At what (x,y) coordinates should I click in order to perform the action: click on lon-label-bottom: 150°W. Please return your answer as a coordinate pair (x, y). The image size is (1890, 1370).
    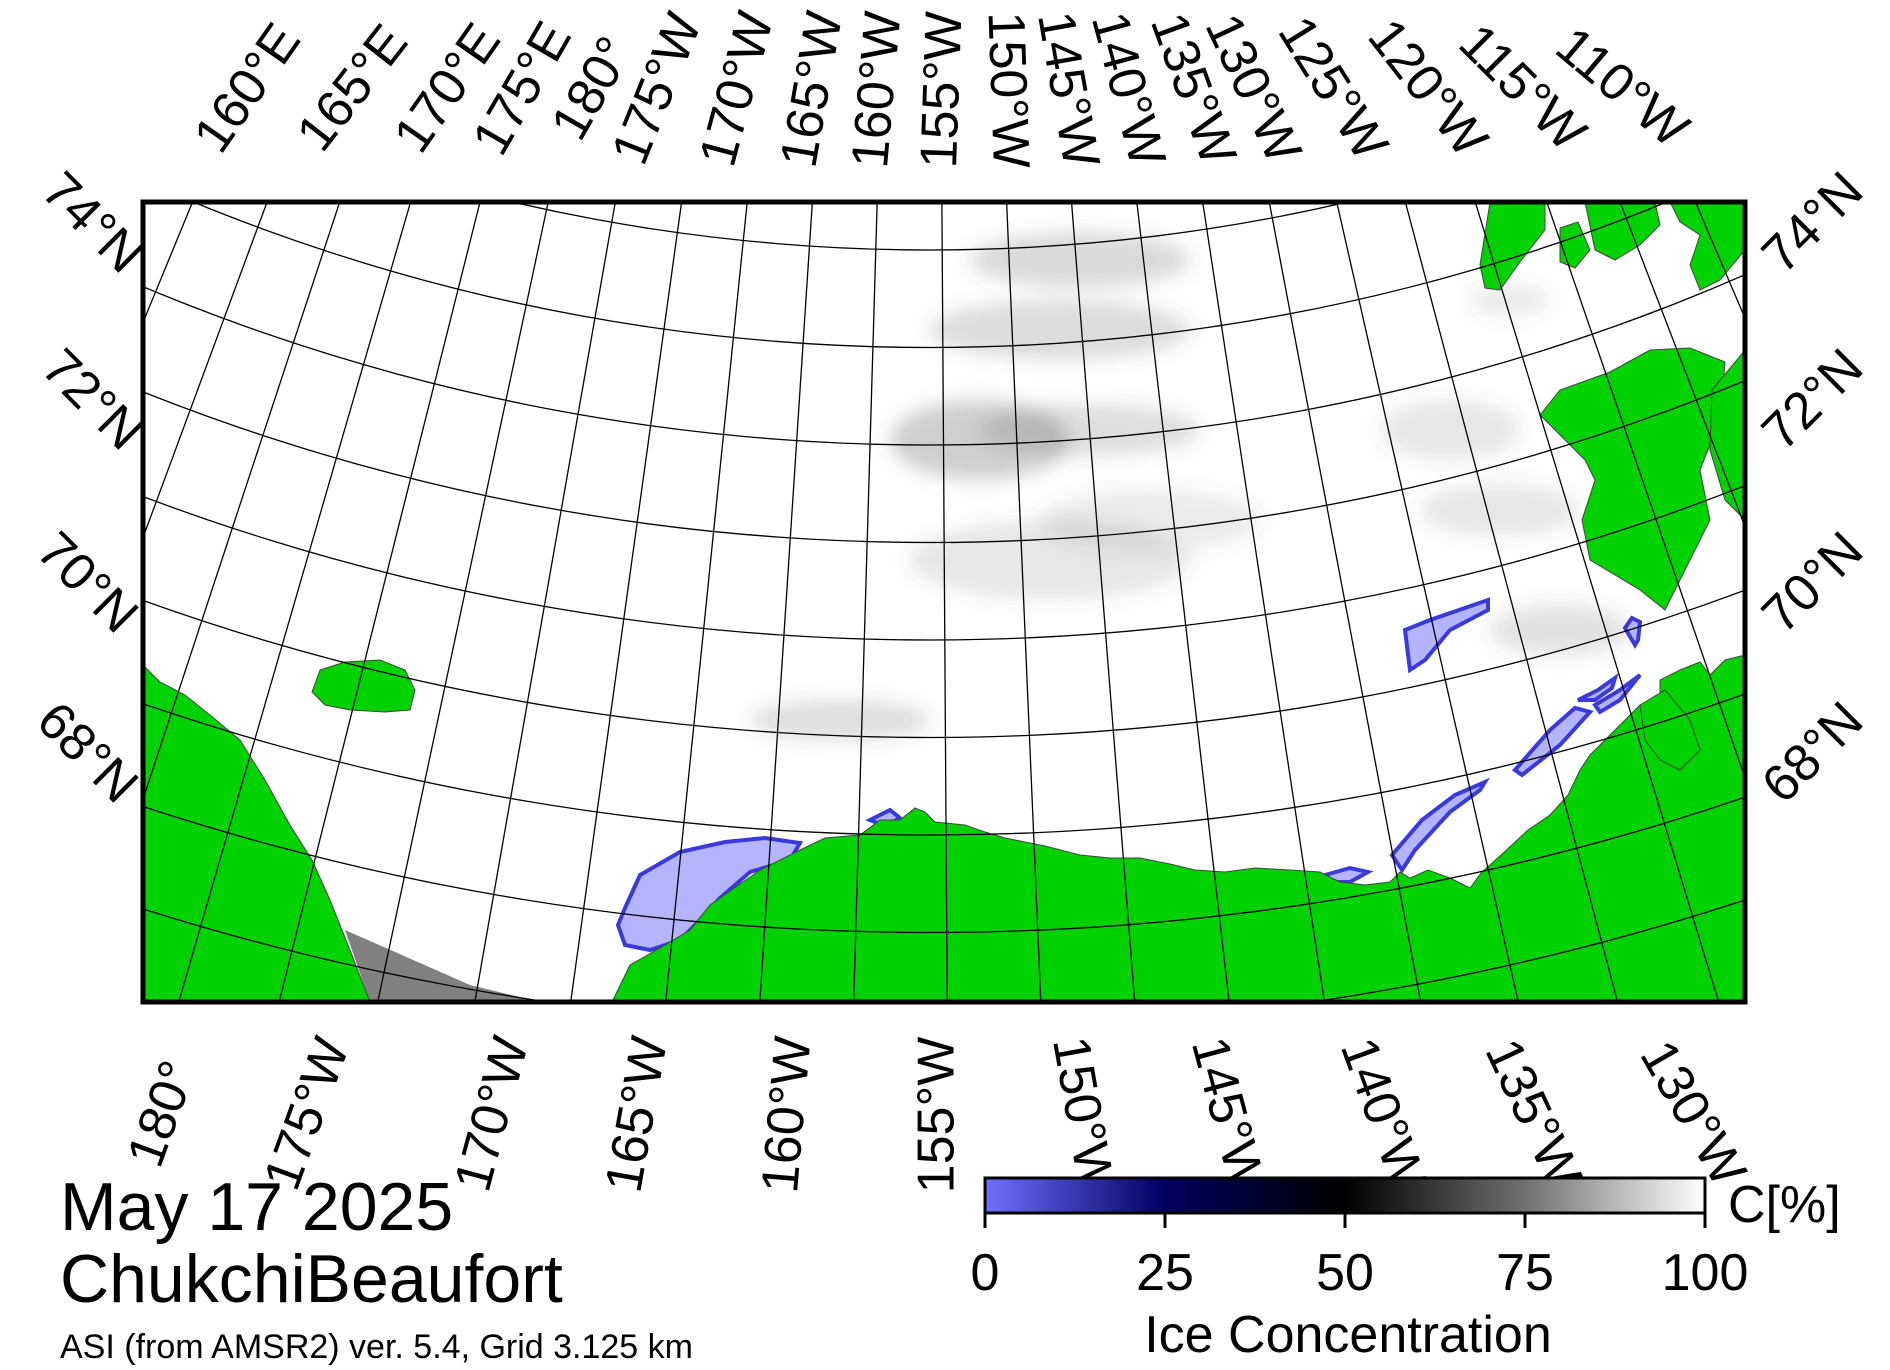
    Looking at the image, I should click on (1083, 1114).